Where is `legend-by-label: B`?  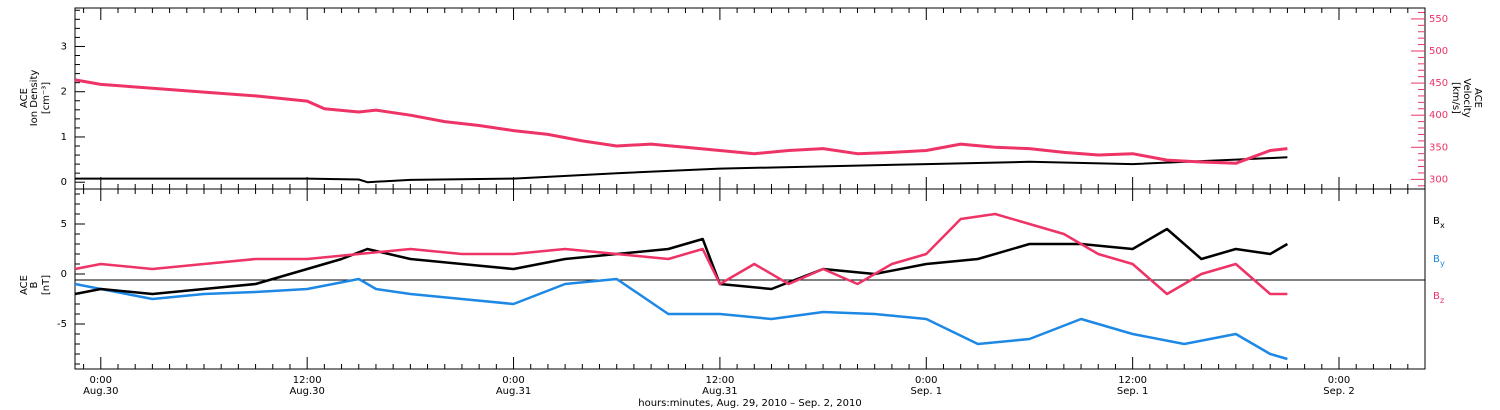
legend-by-label: B is located at coordinates (1436, 259).